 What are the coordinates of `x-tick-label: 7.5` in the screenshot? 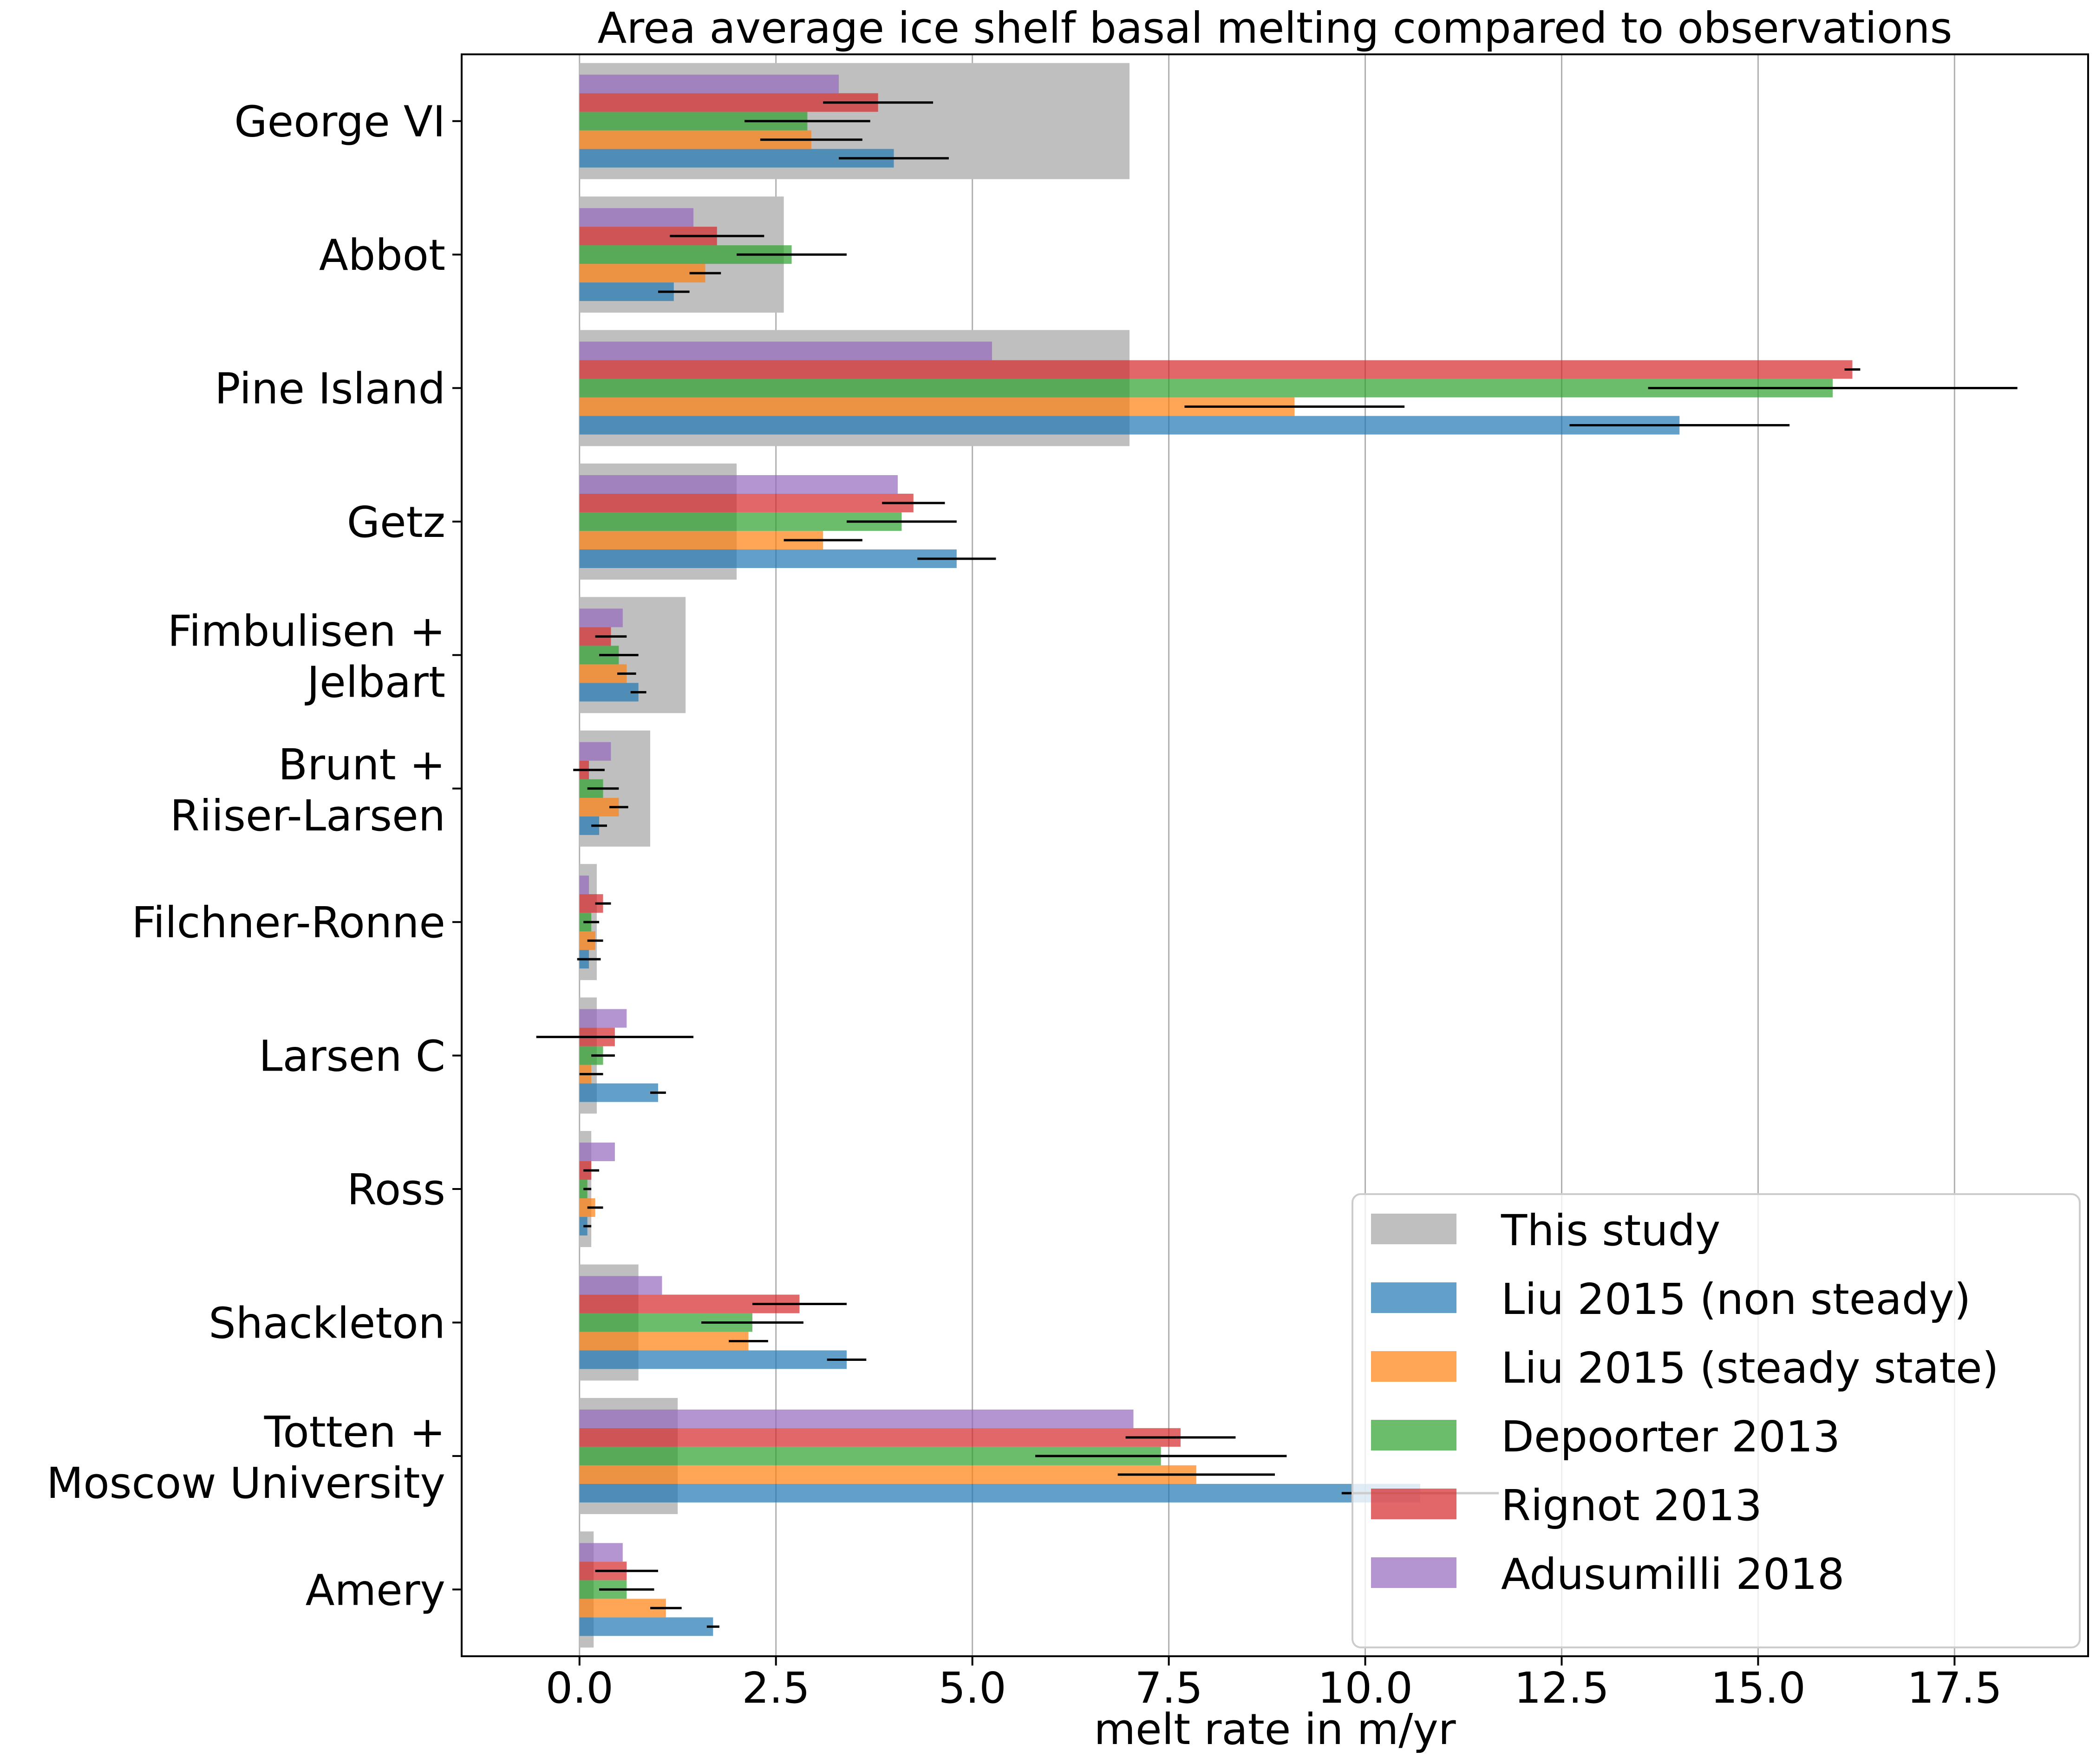 It's located at (1168, 1688).